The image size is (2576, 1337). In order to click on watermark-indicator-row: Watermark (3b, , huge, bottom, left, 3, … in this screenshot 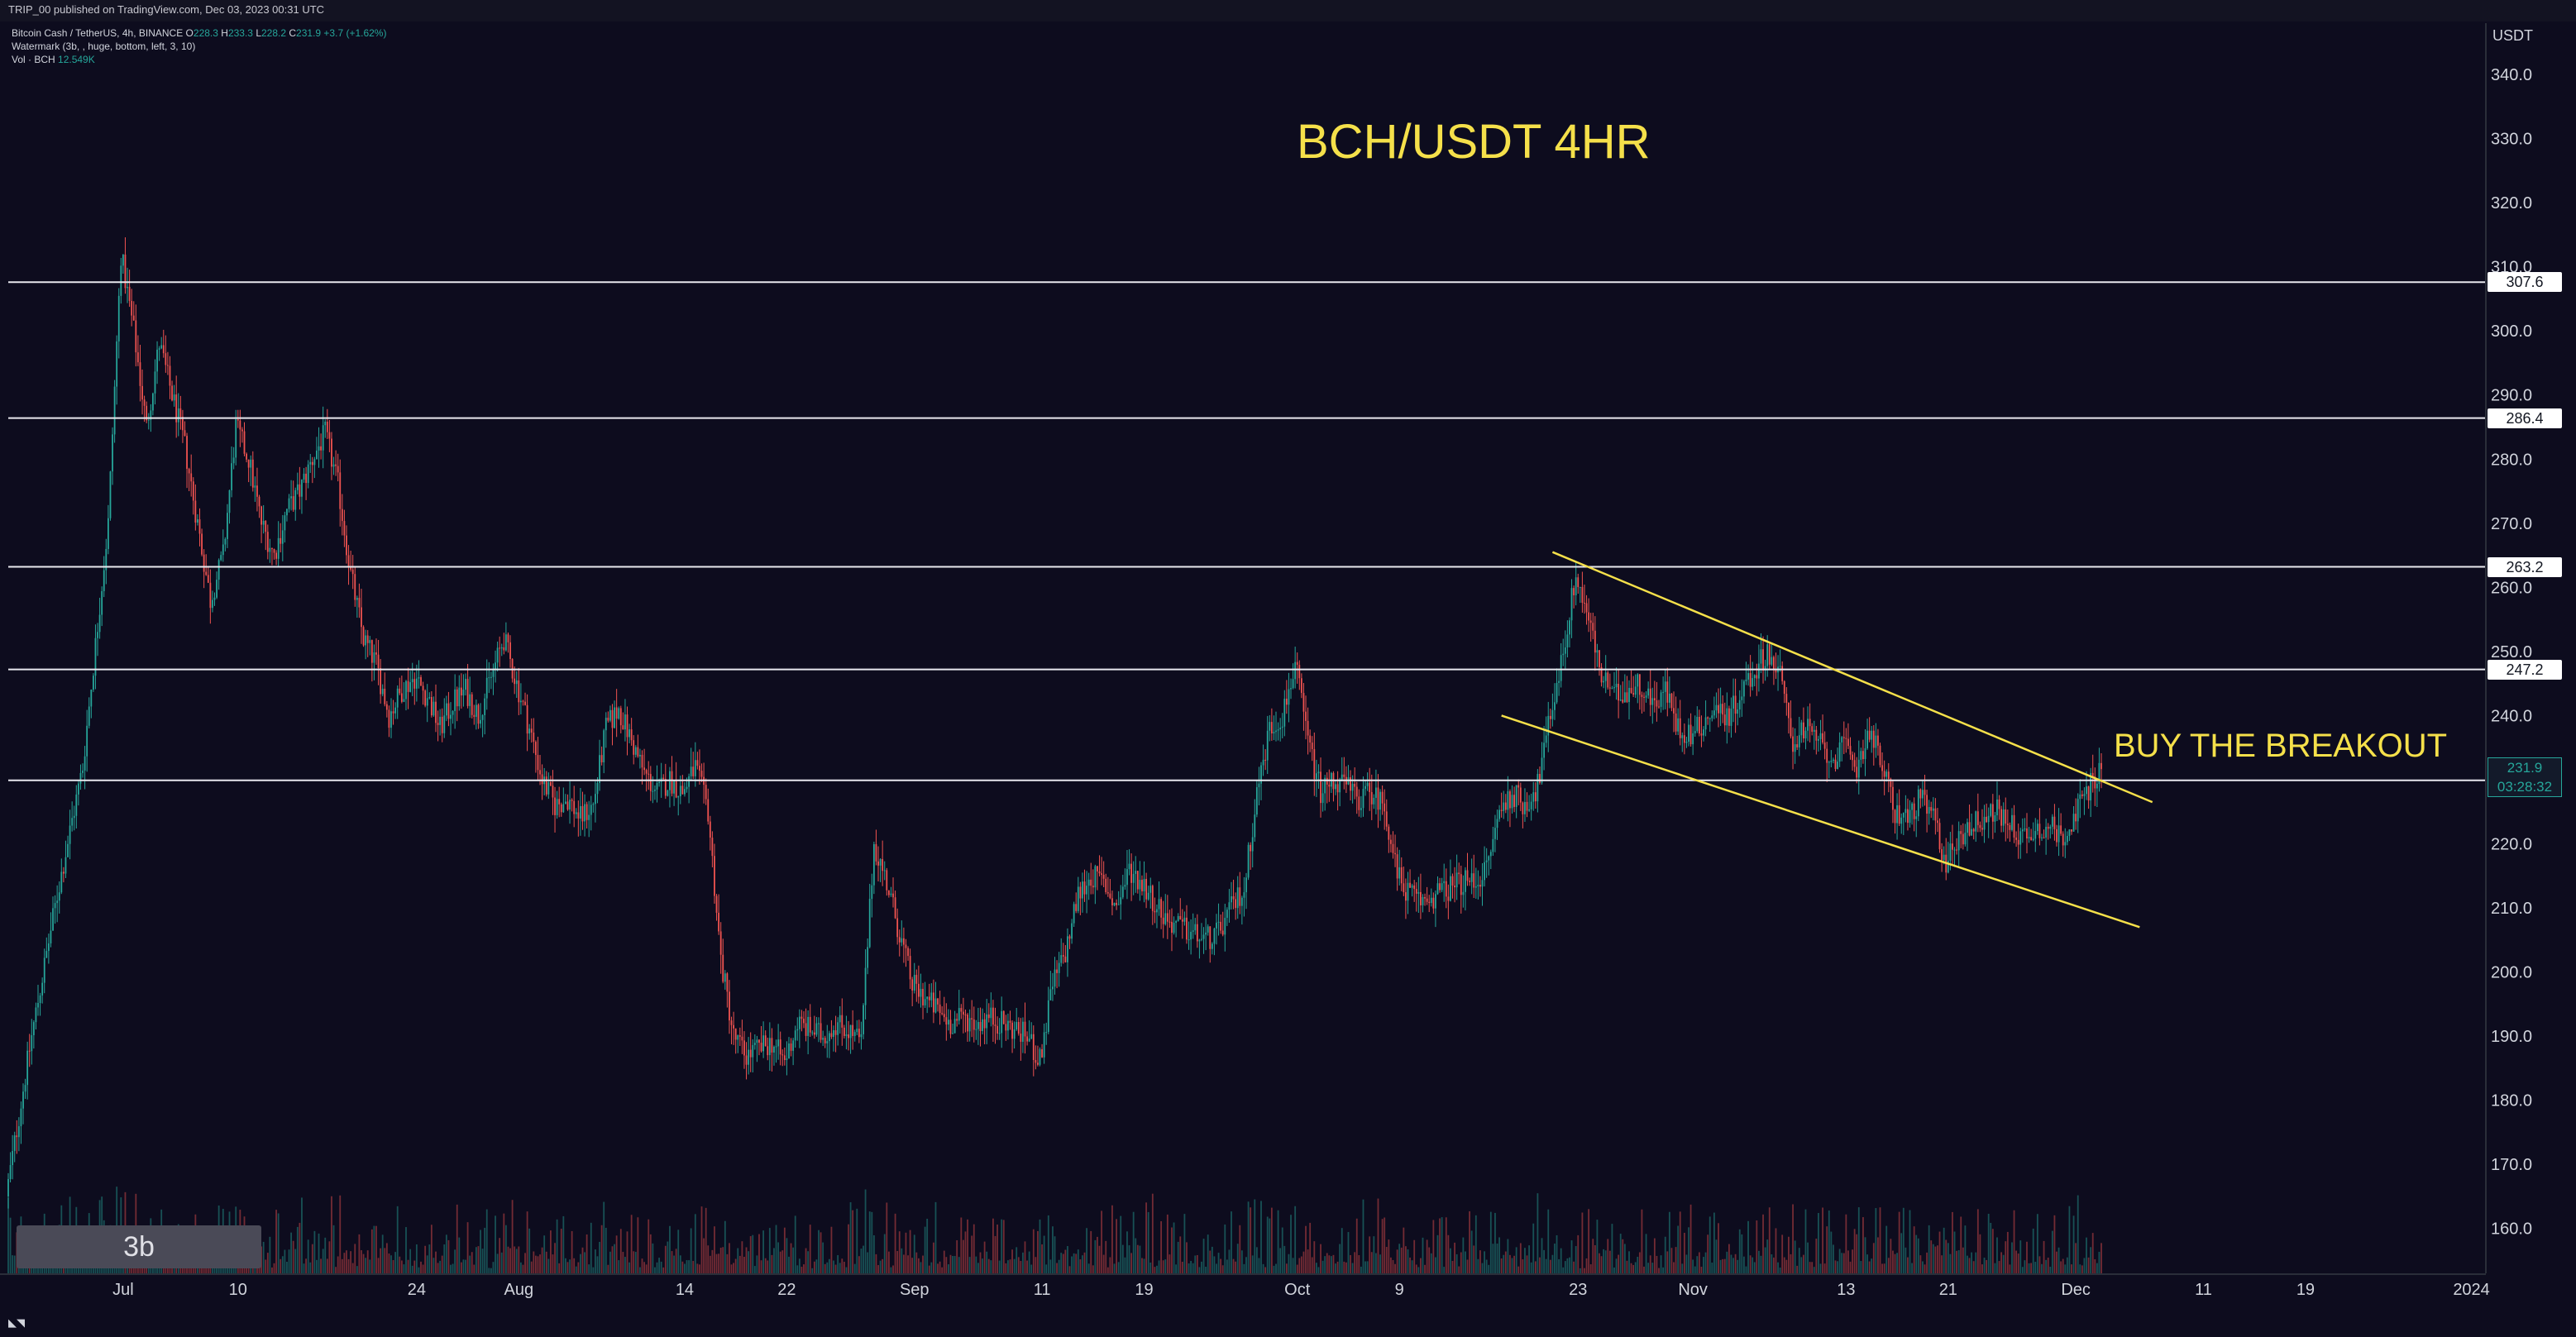, I will do `click(199, 46)`.